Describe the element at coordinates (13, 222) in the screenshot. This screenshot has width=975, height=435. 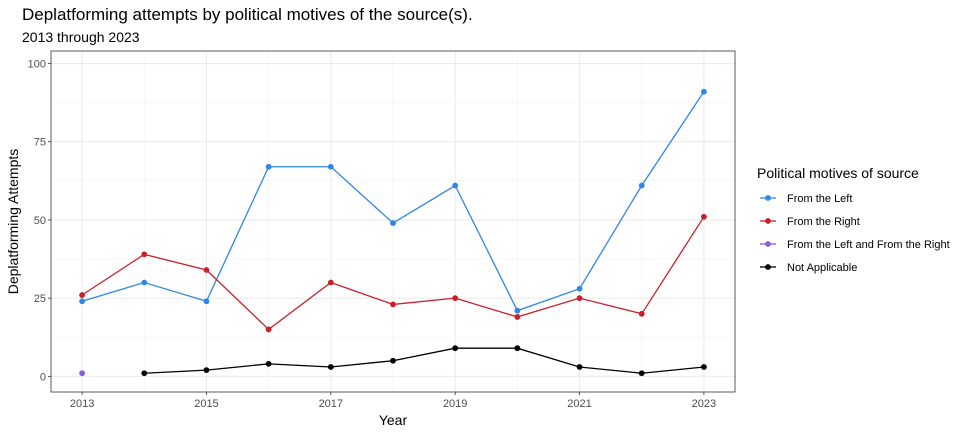
I see `y-axis-title: Deplatforming Attempts` at that location.